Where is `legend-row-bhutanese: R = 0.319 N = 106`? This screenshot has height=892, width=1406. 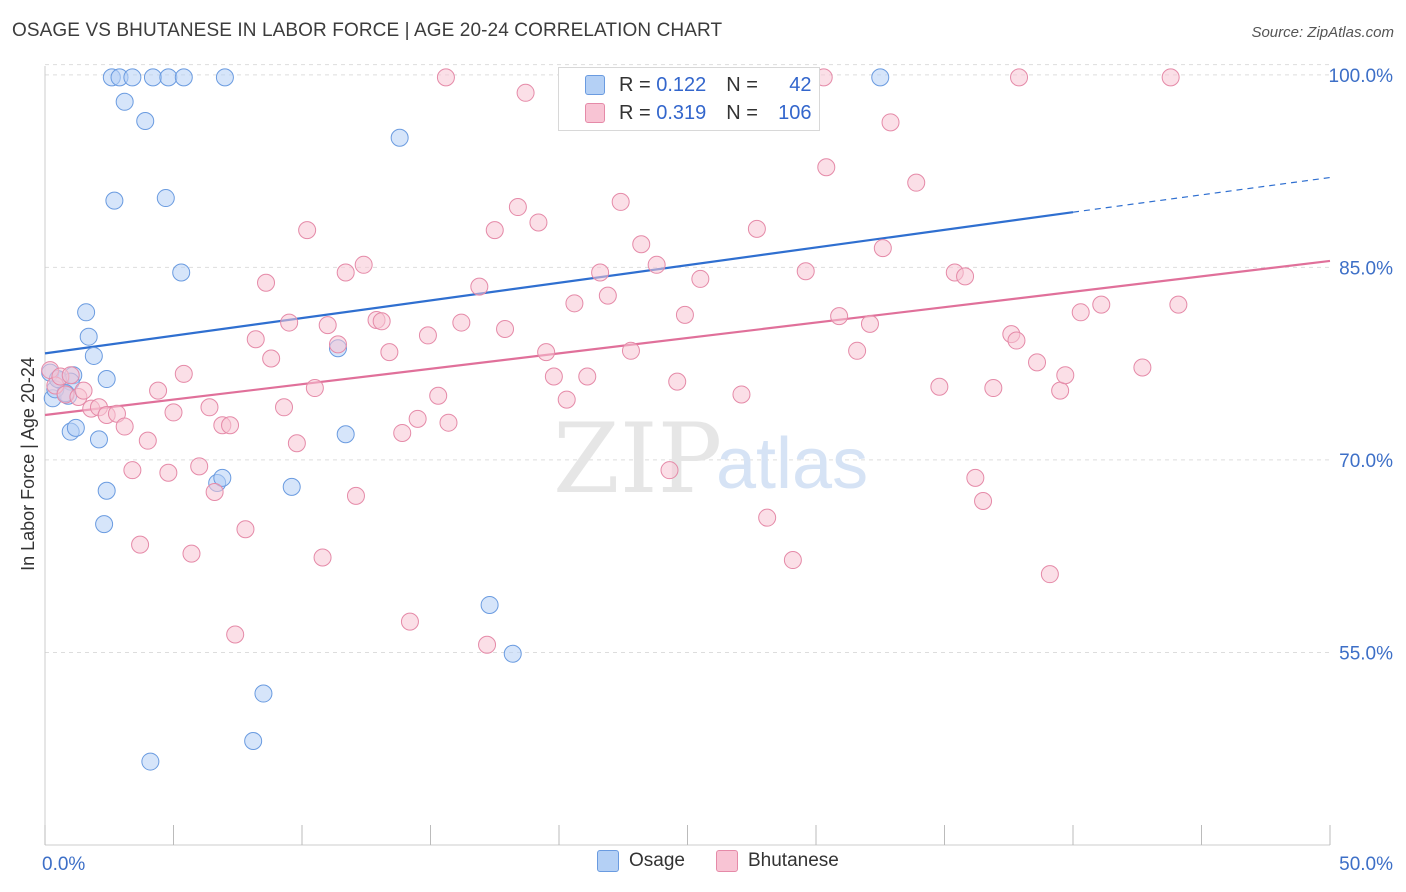
legend-row-bhutanese: R = 0.319 N = 106 is located at coordinates (698, 113).